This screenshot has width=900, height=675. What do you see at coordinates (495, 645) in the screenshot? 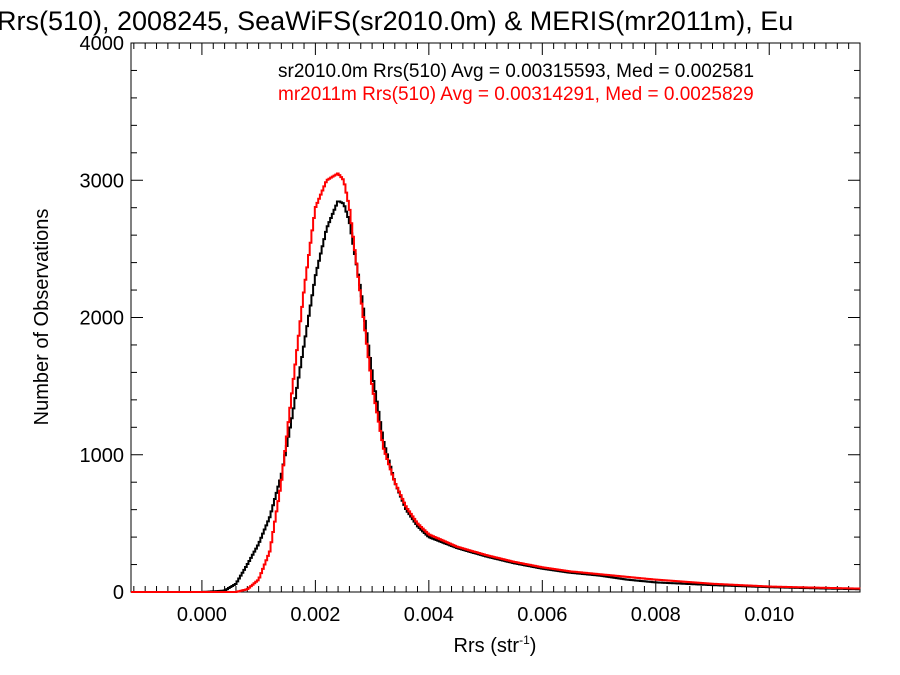
I see `x-axis-label: Rrs (str-1)` at bounding box center [495, 645].